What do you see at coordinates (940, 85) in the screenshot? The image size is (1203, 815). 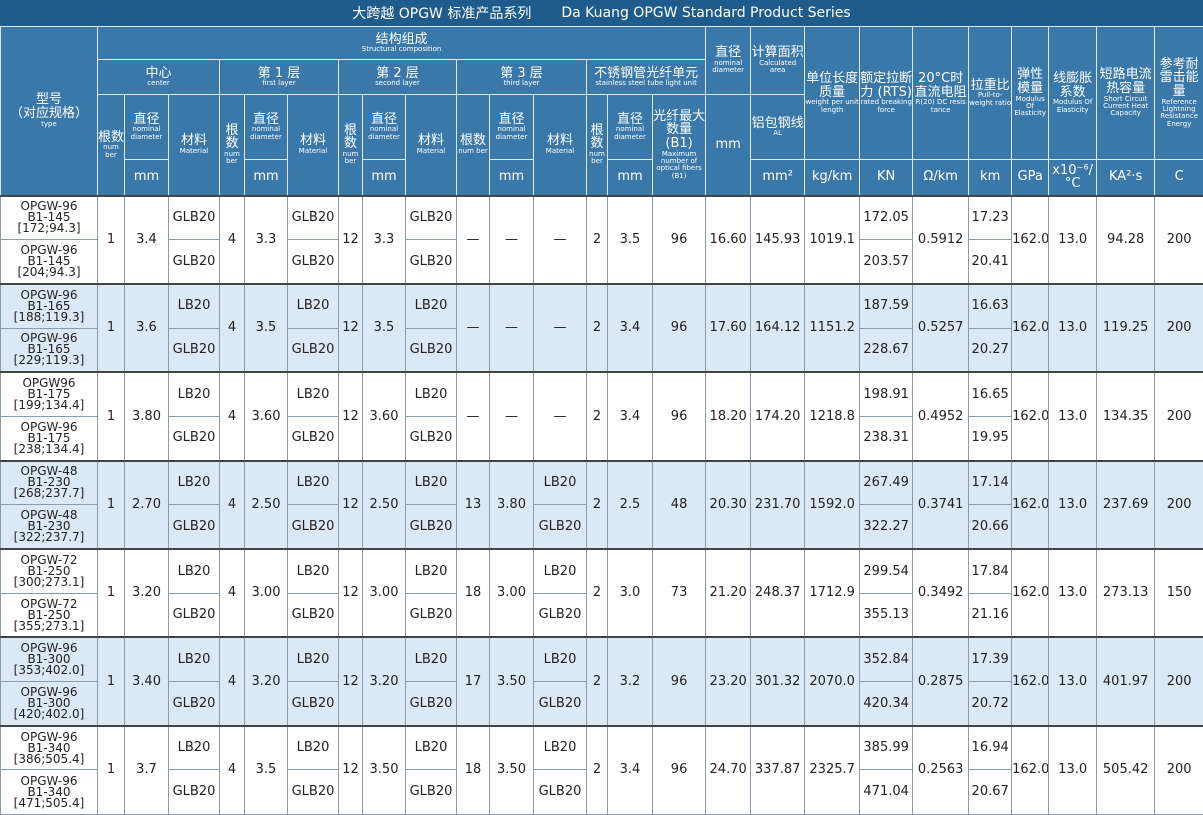 I see `column-header-cn: 20°C时直流电阻` at bounding box center [940, 85].